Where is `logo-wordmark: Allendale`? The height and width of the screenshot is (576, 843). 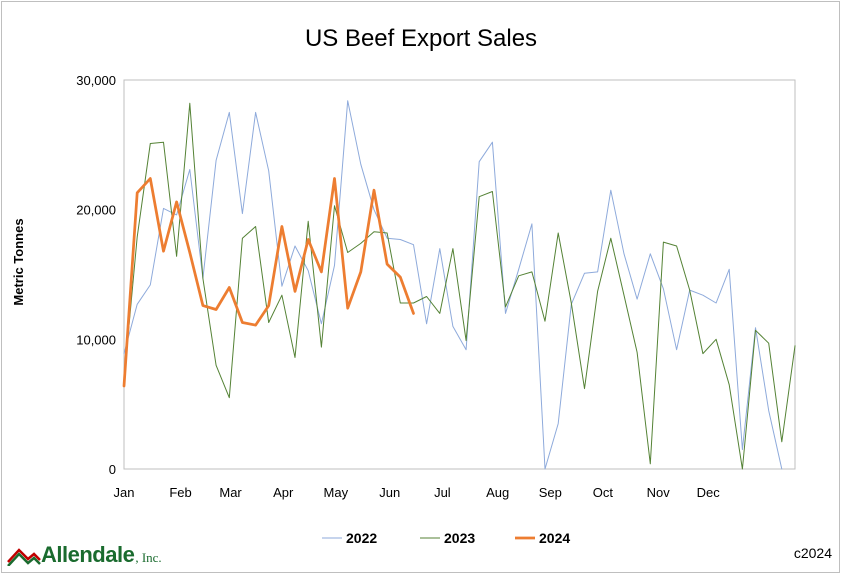
logo-wordmark: Allendale is located at coordinates (88, 554).